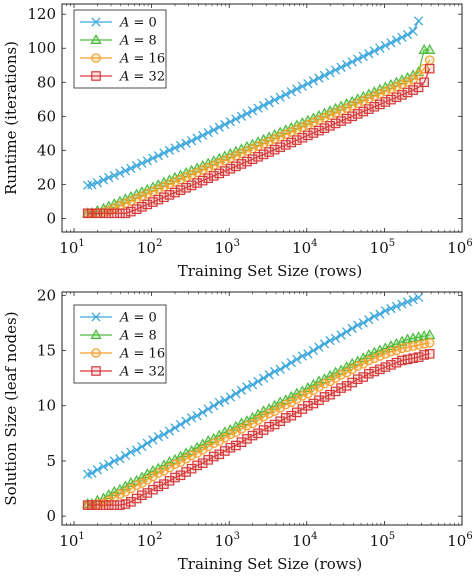 The width and height of the screenshot is (474, 577). I want to click on legend-label: A = 0, so click(138, 318).